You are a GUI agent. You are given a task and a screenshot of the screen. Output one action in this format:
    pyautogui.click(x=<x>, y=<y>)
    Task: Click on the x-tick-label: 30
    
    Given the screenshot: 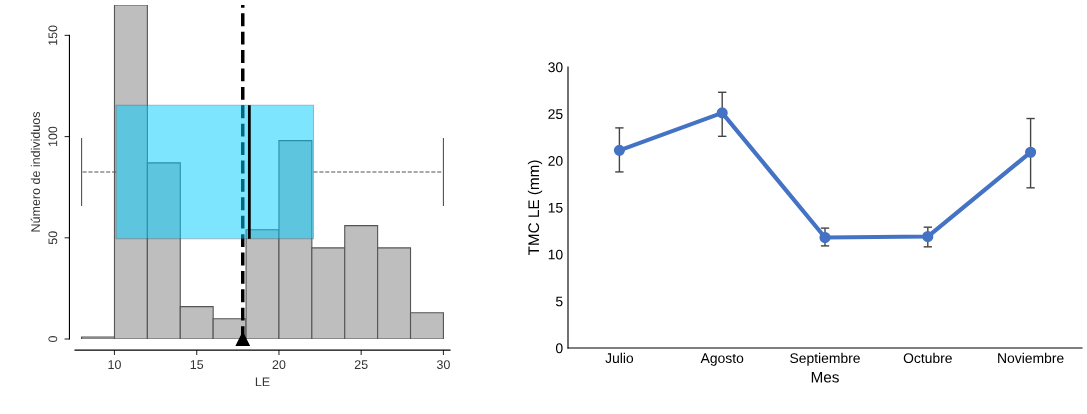 What is the action you would take?
    pyautogui.click(x=443, y=365)
    